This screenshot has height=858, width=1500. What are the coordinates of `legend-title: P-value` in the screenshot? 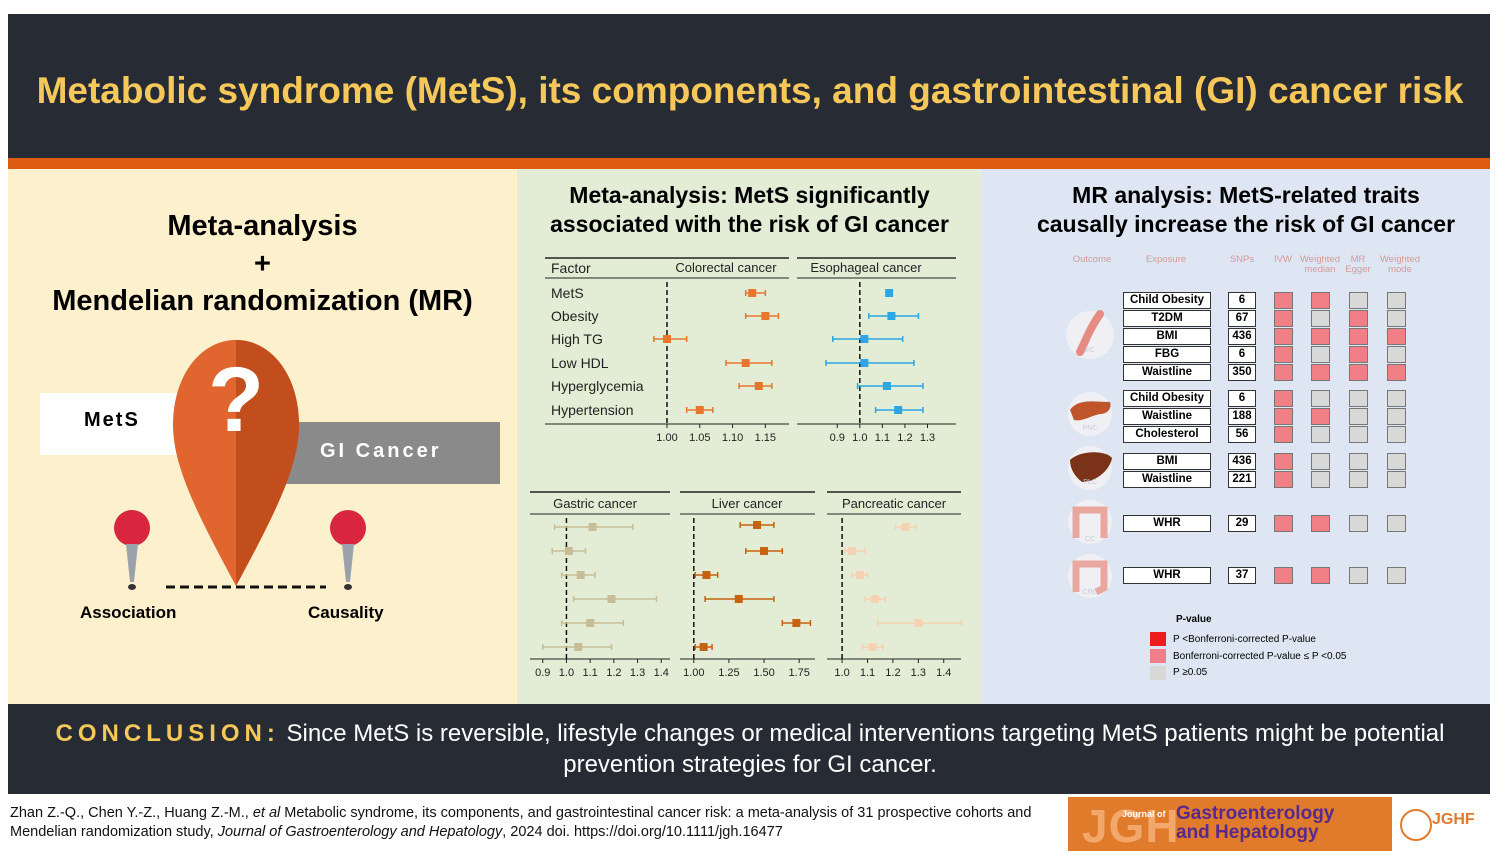 It's located at (1194, 619).